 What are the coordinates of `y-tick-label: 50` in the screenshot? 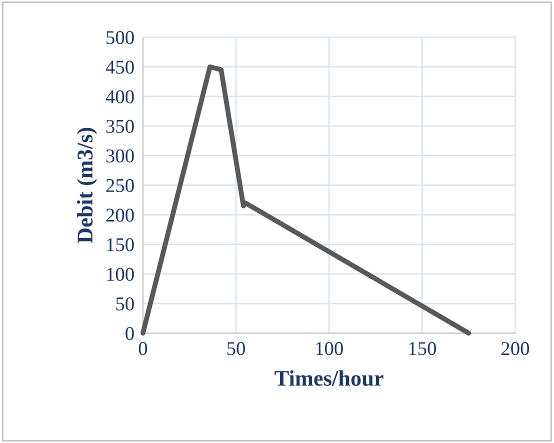 It's located at (125, 303).